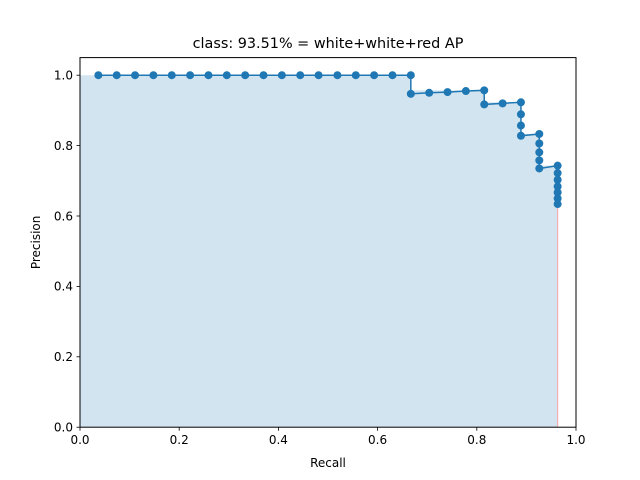  Describe the element at coordinates (63, 287) in the screenshot. I see `y-tick-label: 0.4` at that location.